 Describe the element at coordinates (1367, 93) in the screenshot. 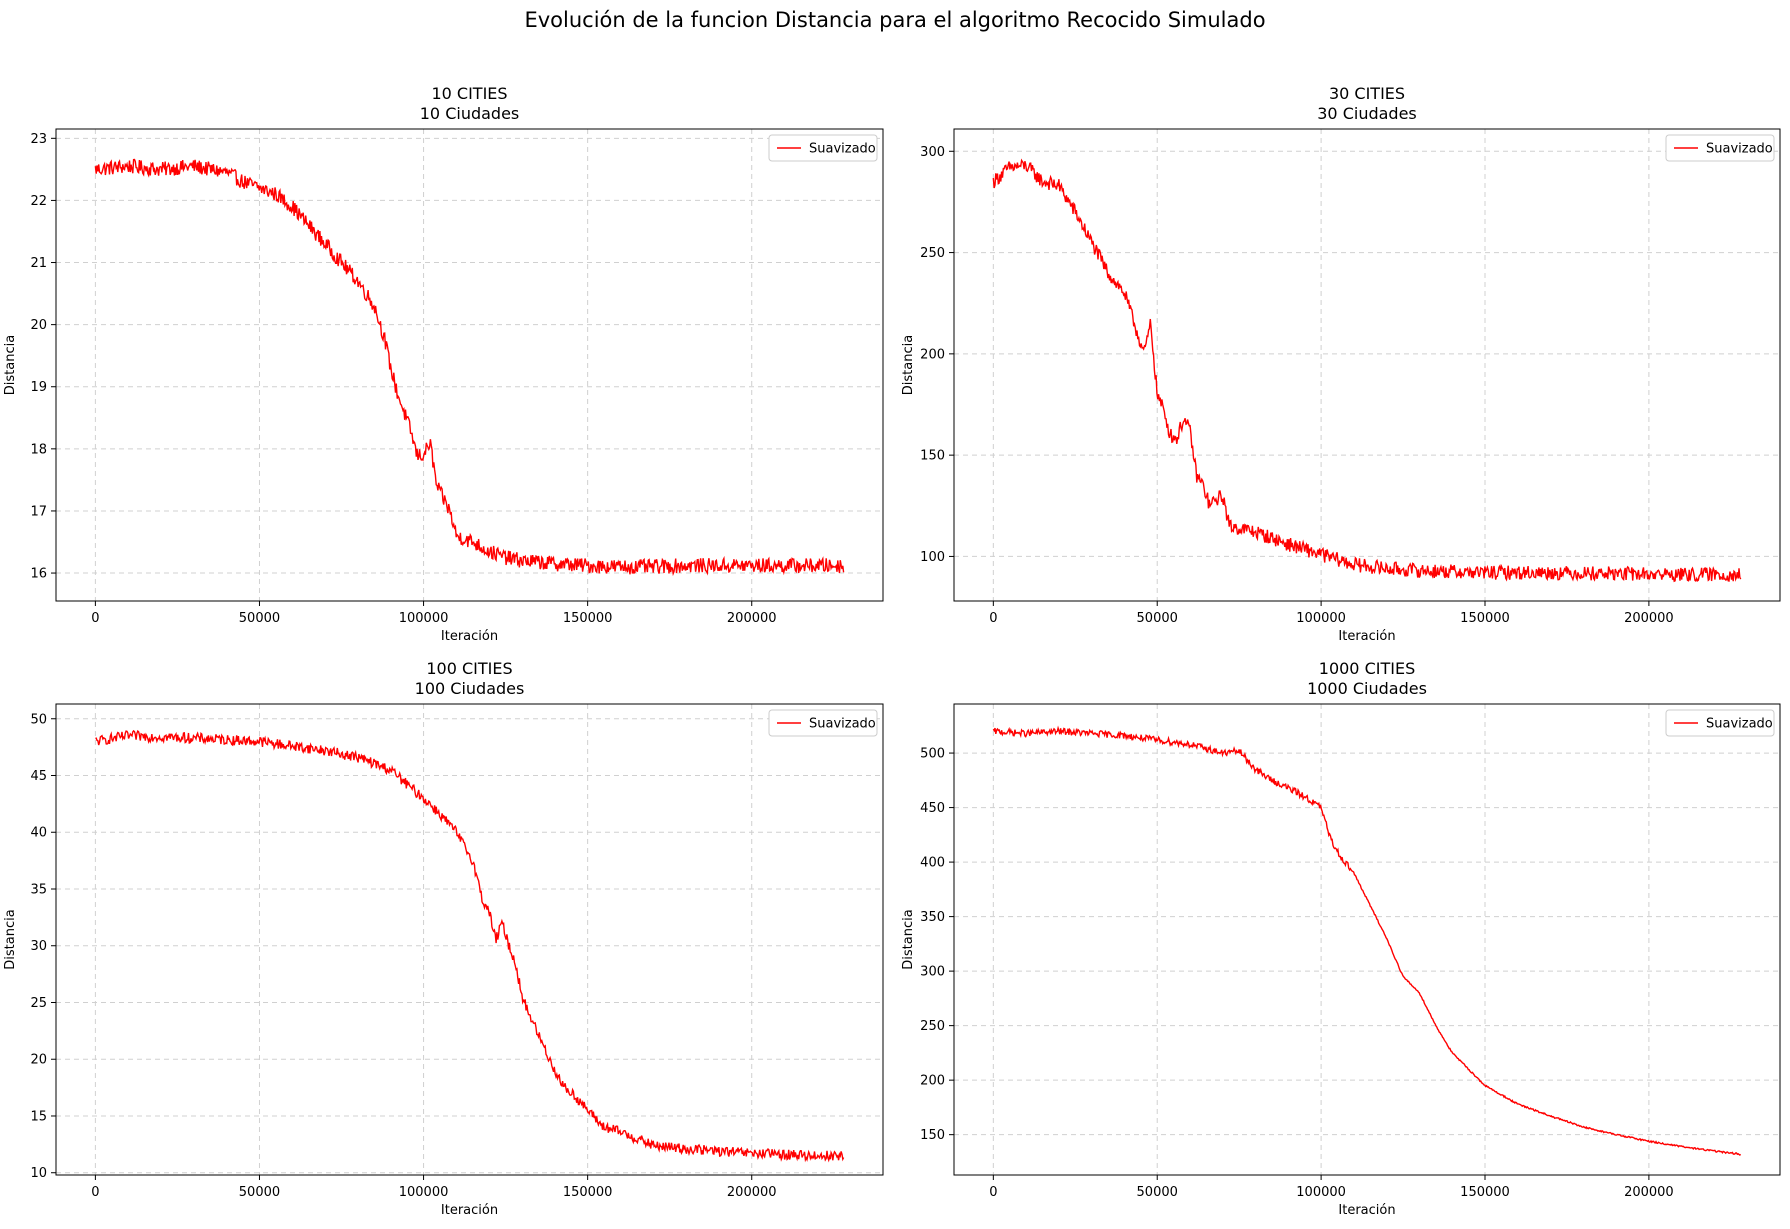

I see `subplot-title: 30 CITIES` at that location.